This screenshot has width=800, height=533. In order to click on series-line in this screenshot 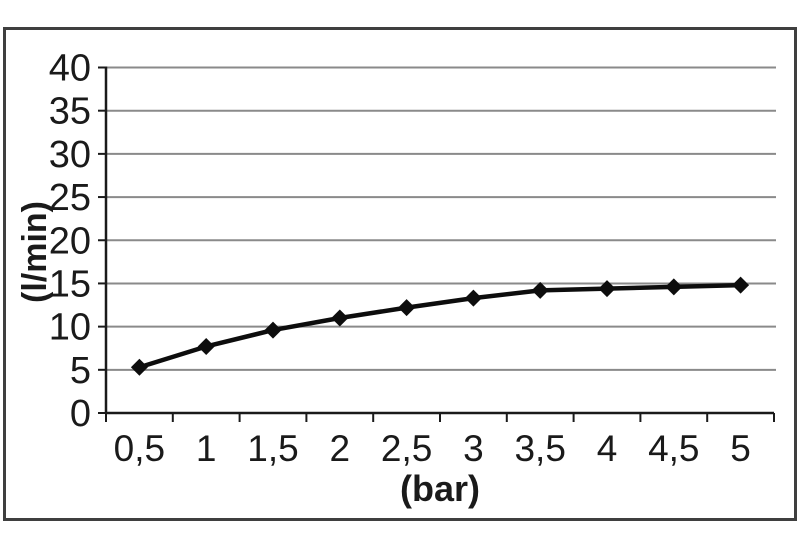, I will do `click(439, 326)`.